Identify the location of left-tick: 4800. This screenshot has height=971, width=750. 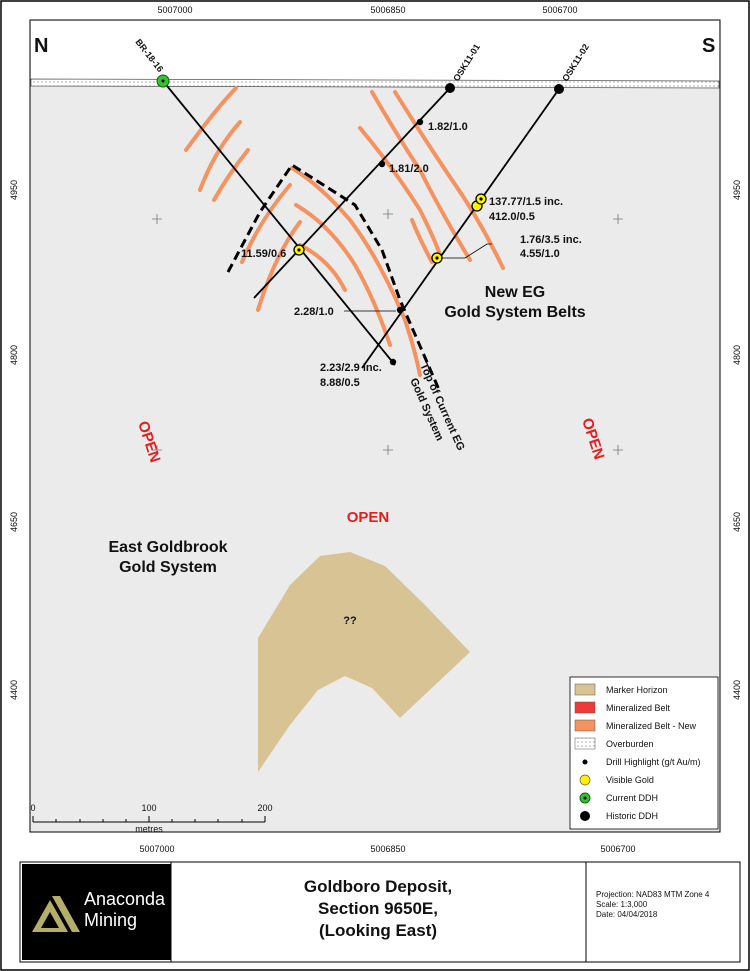
(14, 355).